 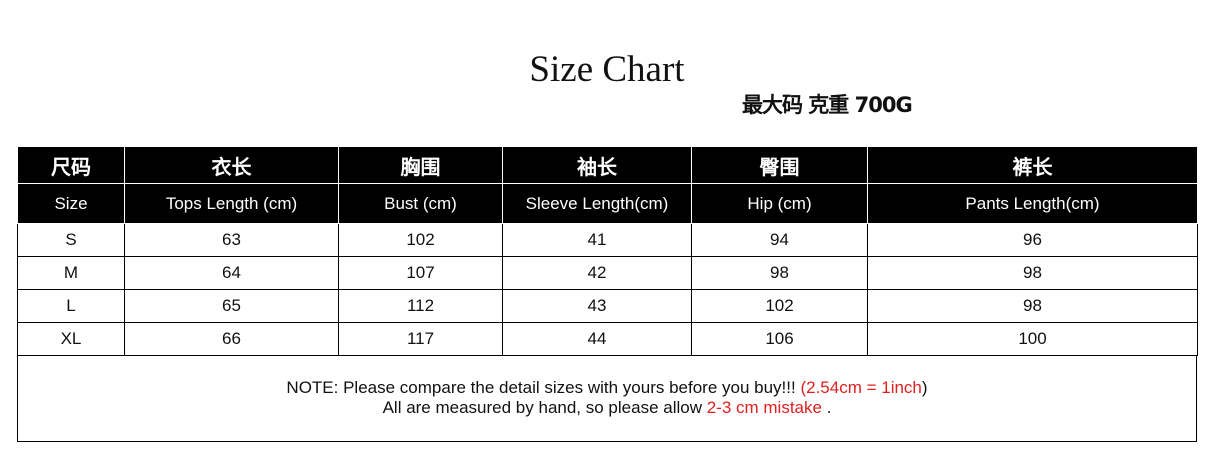 I want to click on table-row: L 65 112 43 102 98, so click(x=607, y=306).